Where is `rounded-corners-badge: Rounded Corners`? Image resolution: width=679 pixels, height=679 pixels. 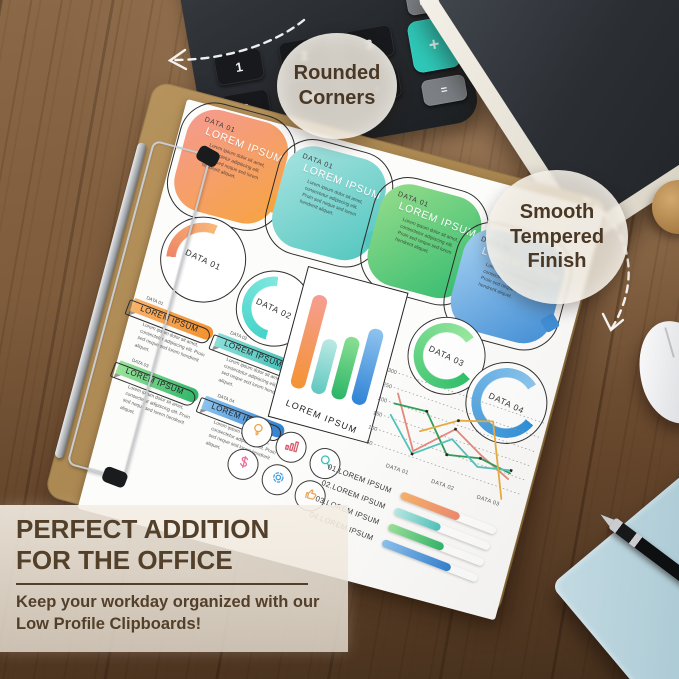
rounded-corners-badge: Rounded Corners is located at coordinates (337, 86).